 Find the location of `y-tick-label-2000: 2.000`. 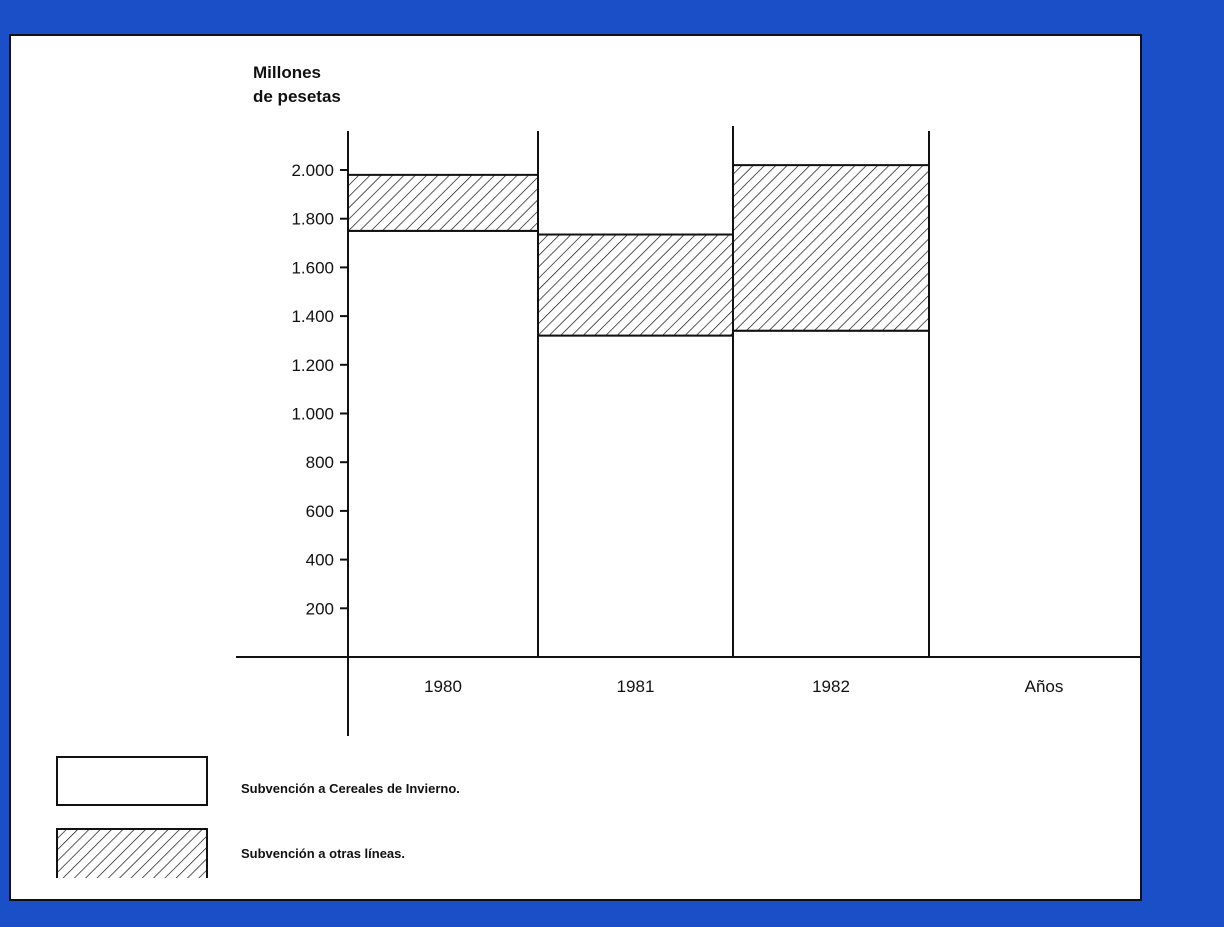

y-tick-label-2000: 2.000 is located at coordinates (312, 170).